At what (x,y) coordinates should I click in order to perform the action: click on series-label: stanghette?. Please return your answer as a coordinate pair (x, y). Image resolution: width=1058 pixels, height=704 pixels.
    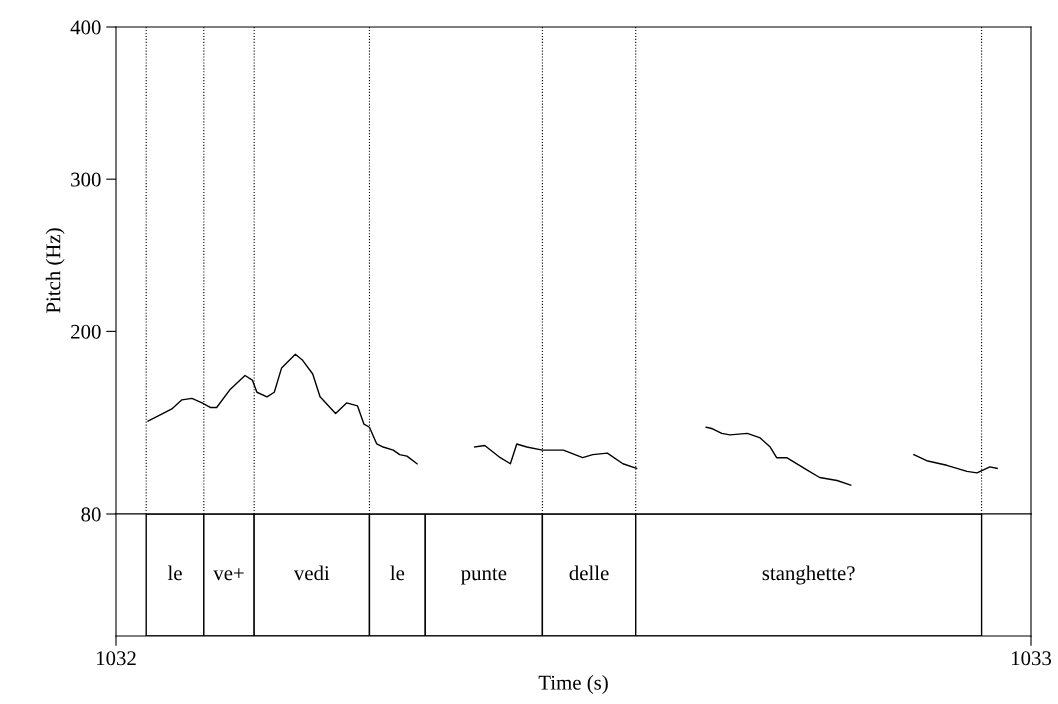
    Looking at the image, I should click on (808, 575).